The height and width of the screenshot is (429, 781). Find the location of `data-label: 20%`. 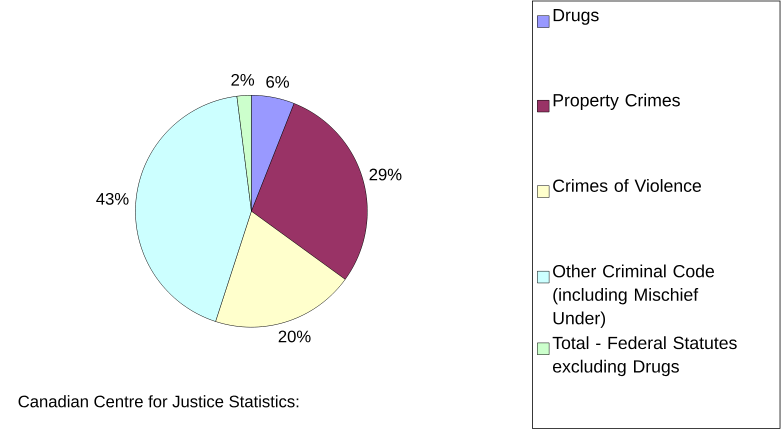

data-label: 20% is located at coordinates (294, 336).